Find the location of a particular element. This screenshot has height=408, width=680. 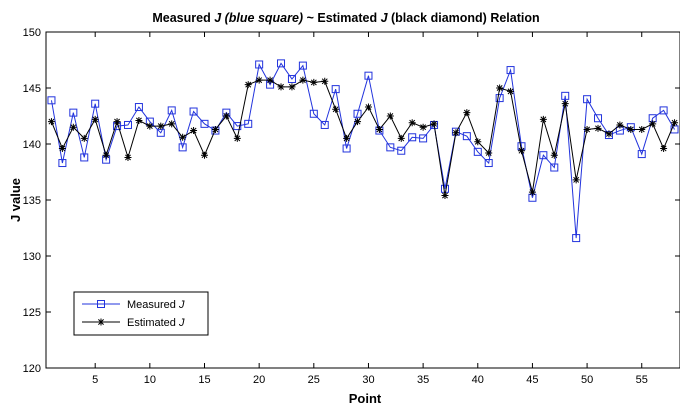

y-tick-label: 145 is located at coordinates (32, 89).